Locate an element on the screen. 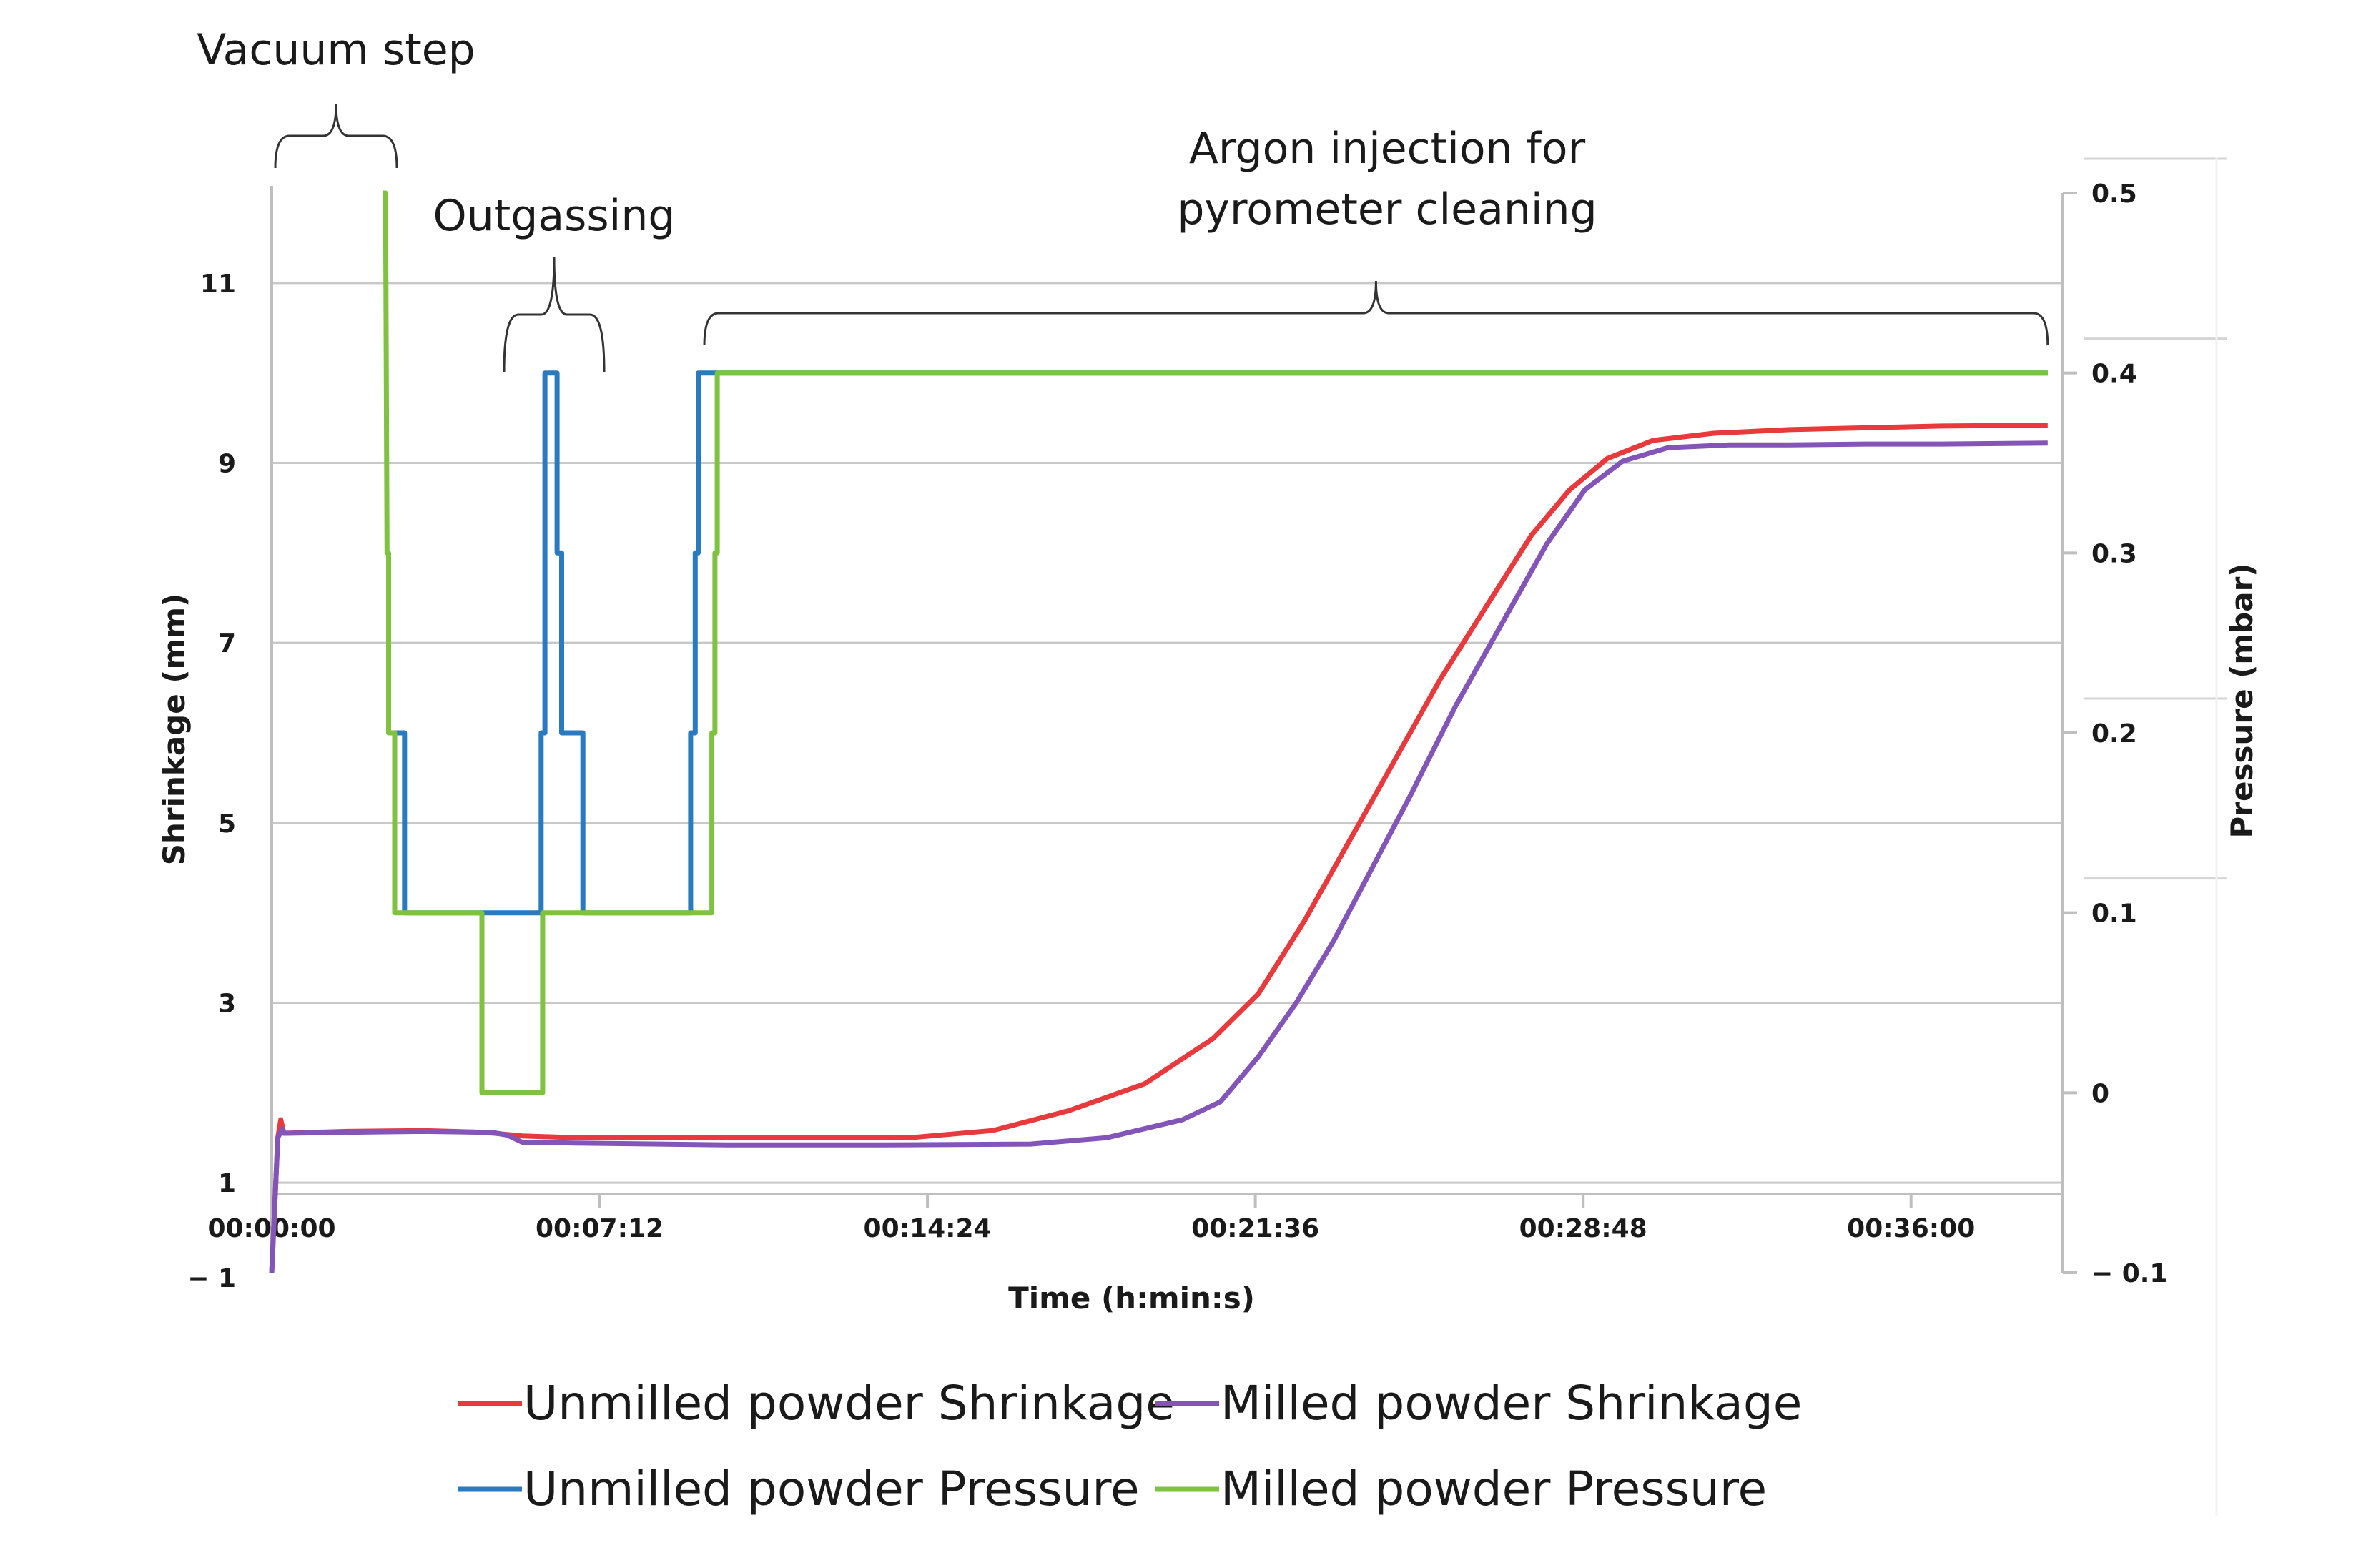 Image resolution: width=2361 pixels, height=1568 pixels. y-tick-label: 5 is located at coordinates (227, 824).